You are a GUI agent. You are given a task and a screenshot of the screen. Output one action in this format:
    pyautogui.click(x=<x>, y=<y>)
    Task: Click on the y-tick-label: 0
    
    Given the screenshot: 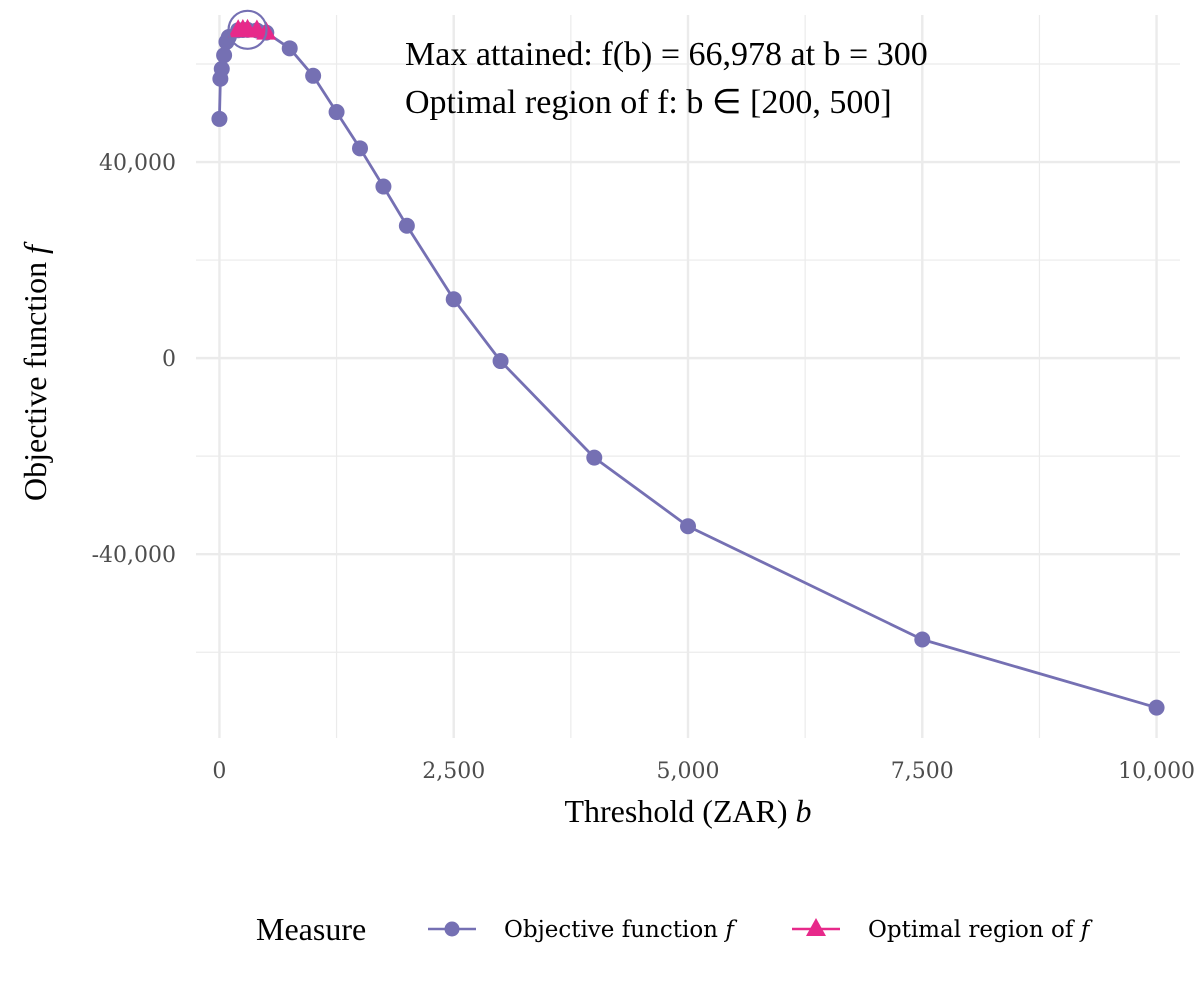 What is the action you would take?
    pyautogui.click(x=169, y=359)
    